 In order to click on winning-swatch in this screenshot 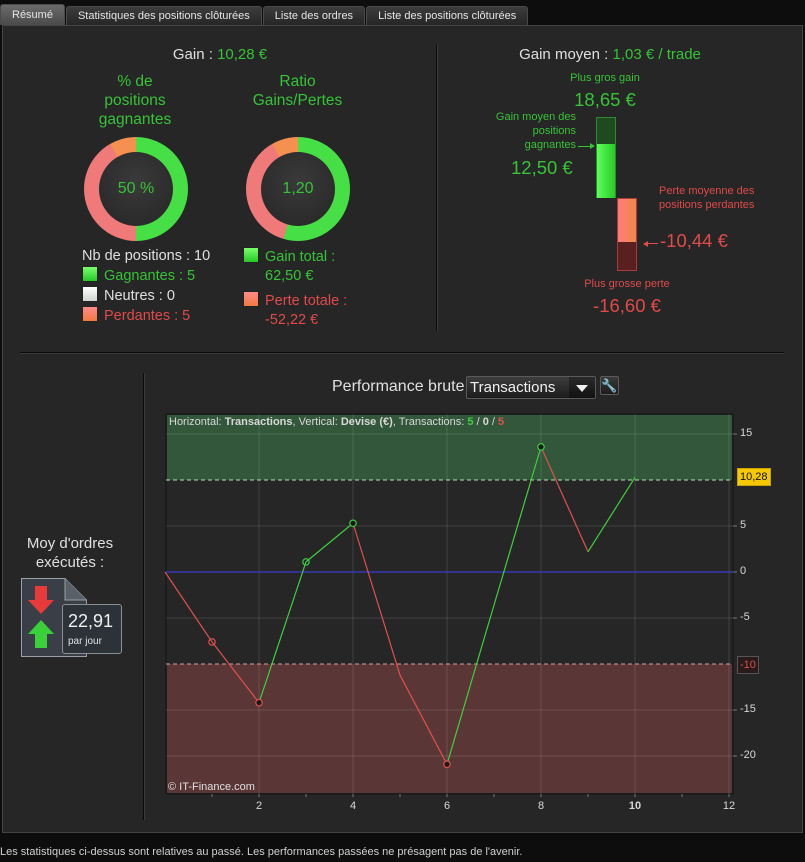, I will do `click(90, 274)`.